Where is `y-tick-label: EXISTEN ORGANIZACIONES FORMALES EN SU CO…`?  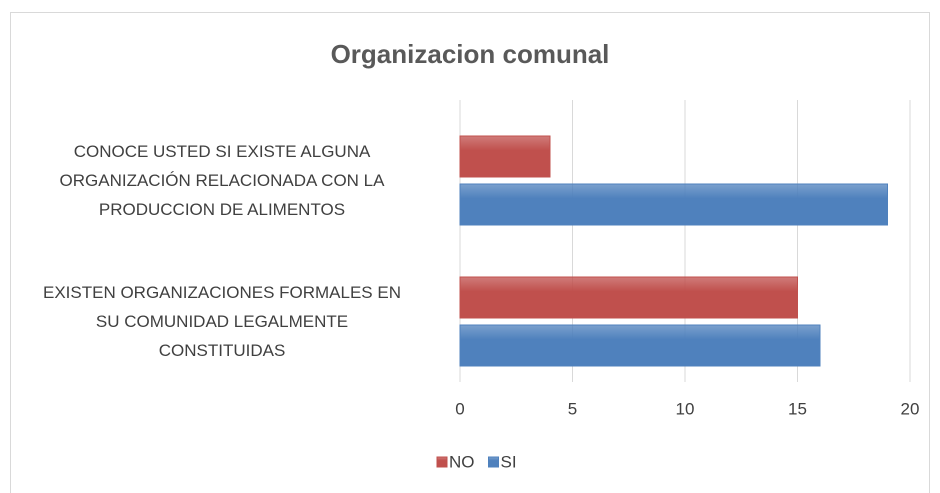
y-tick-label: EXISTEN ORGANIZACIONES FORMALES EN SU CO… is located at coordinates (221, 321).